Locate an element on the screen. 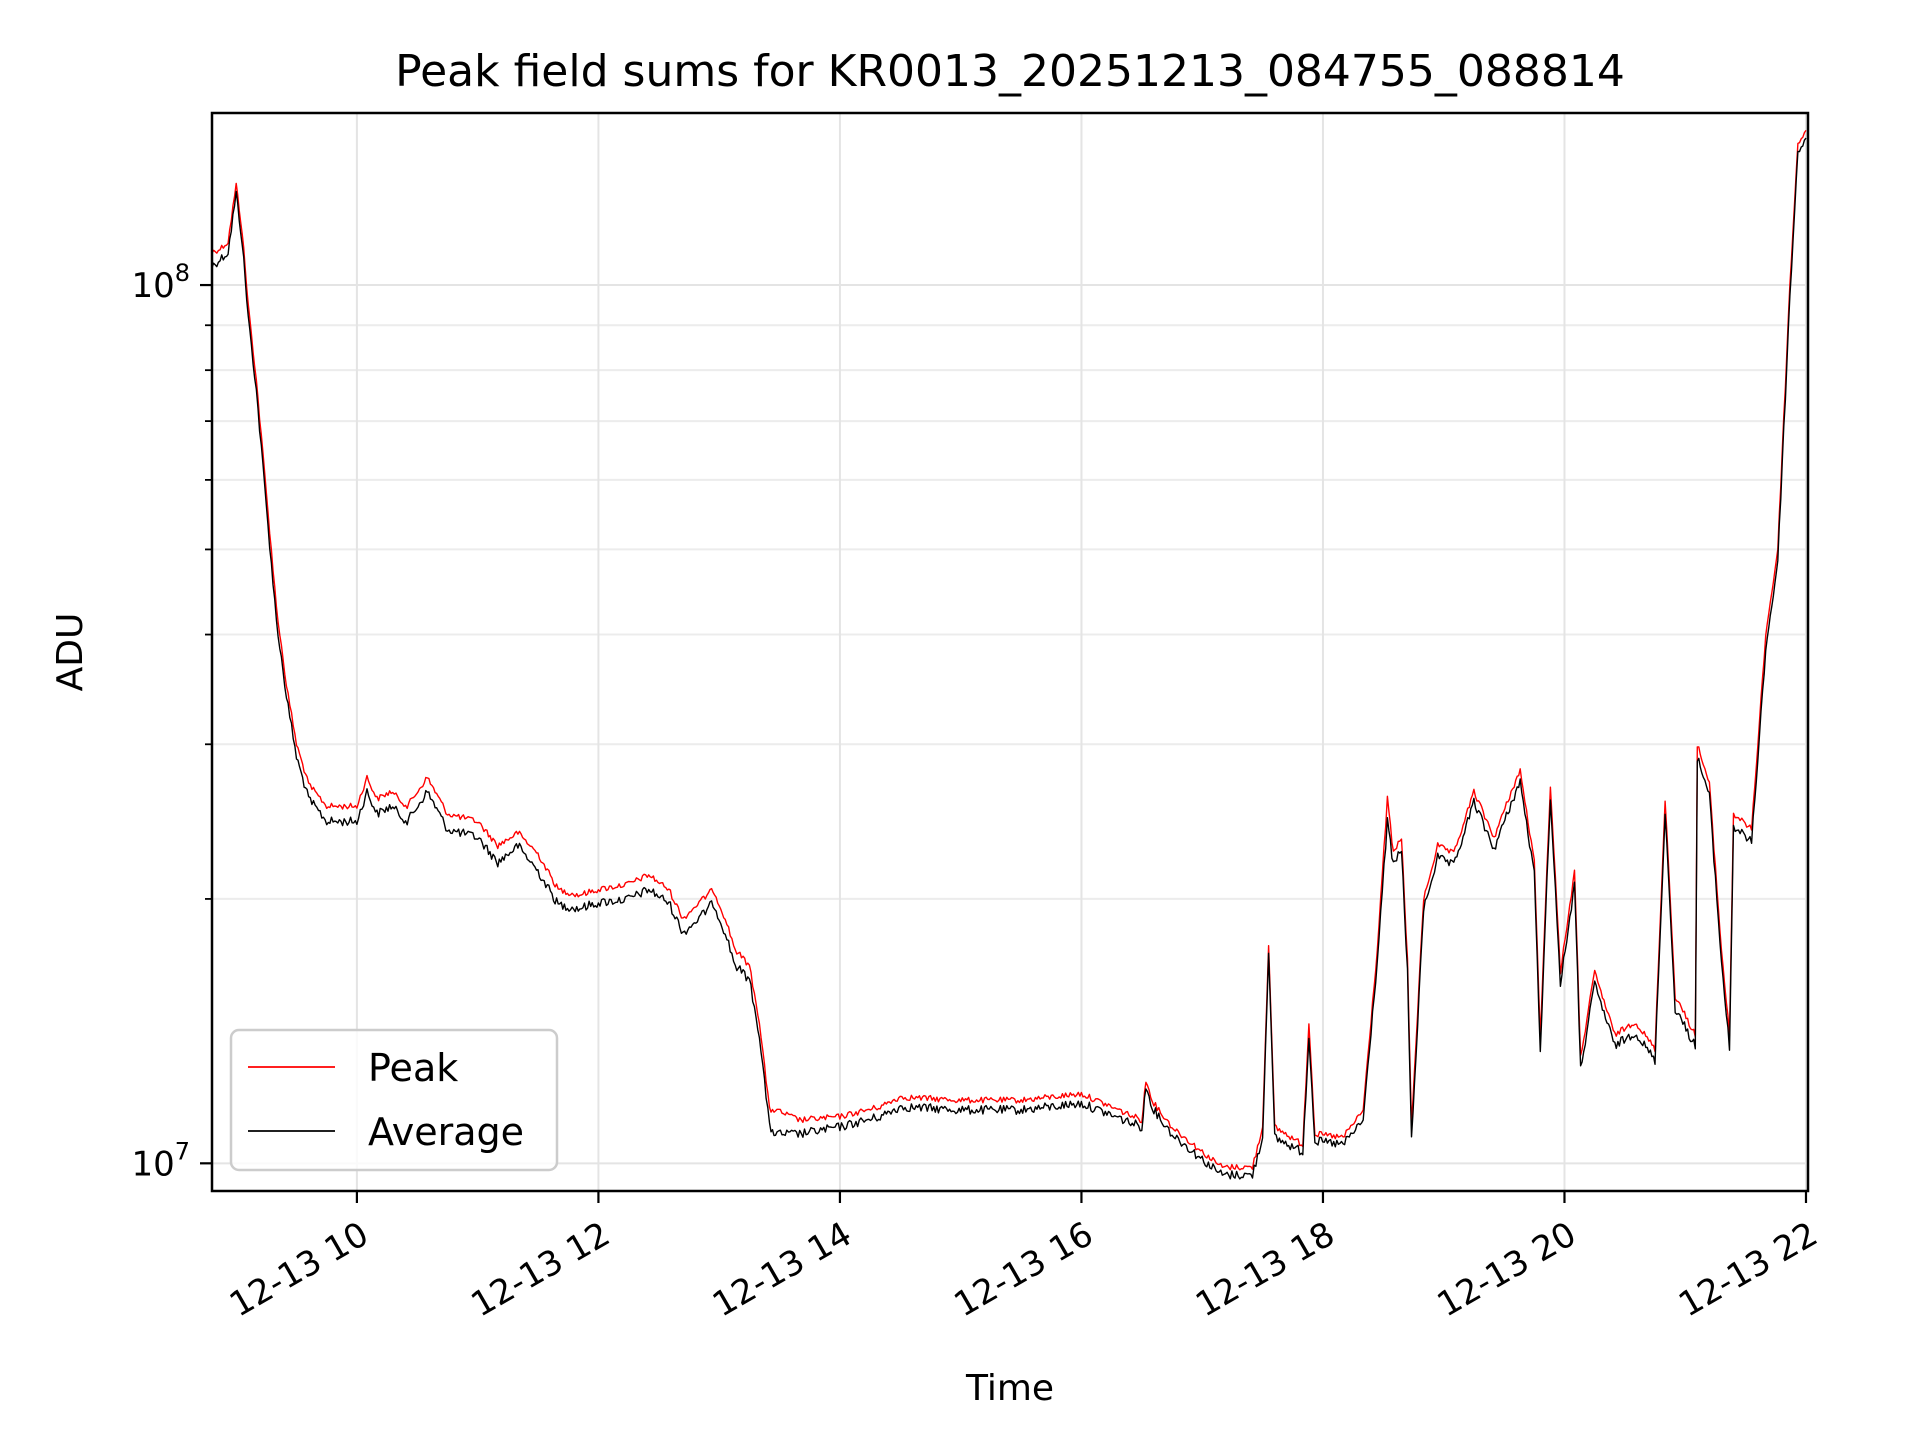  legend-box is located at coordinates (394, 1100).